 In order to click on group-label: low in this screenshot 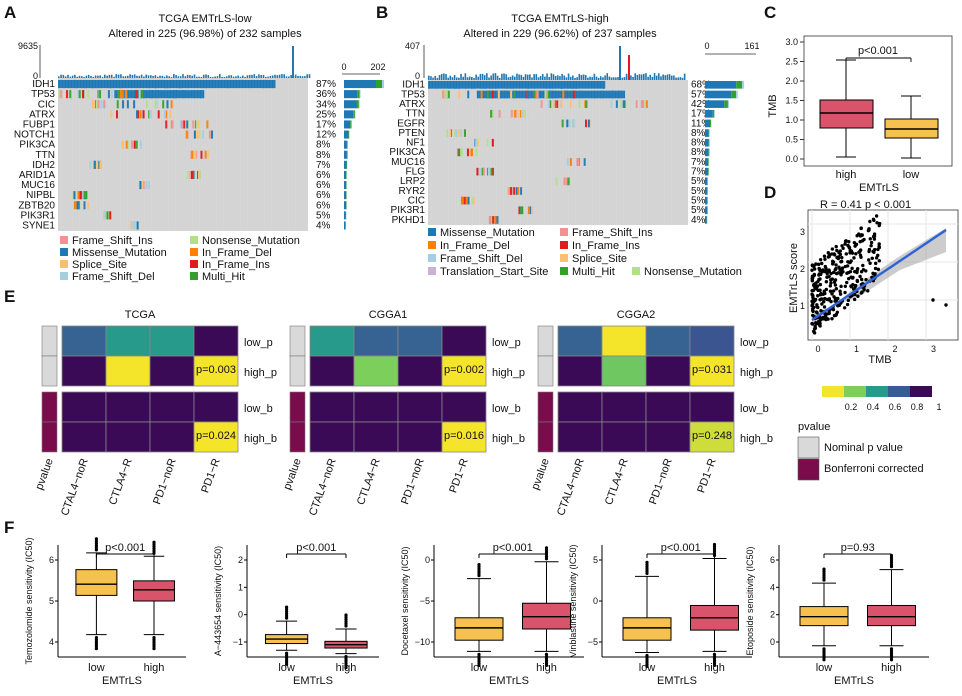, I will do `click(96, 668)`.